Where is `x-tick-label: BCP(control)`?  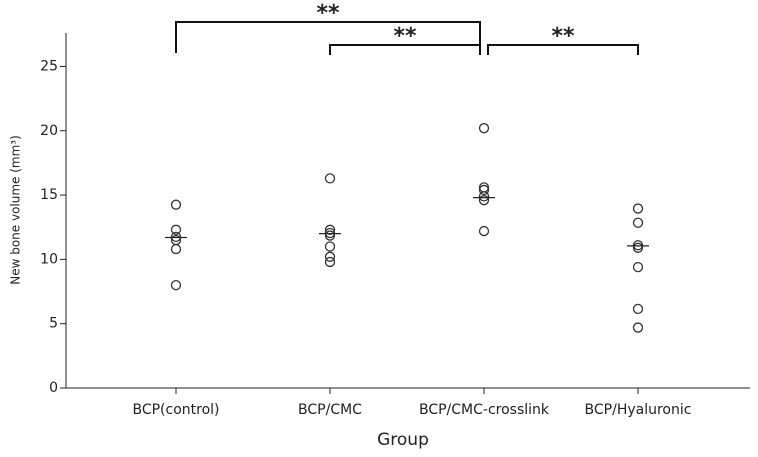 x-tick-label: BCP(control) is located at coordinates (175, 410).